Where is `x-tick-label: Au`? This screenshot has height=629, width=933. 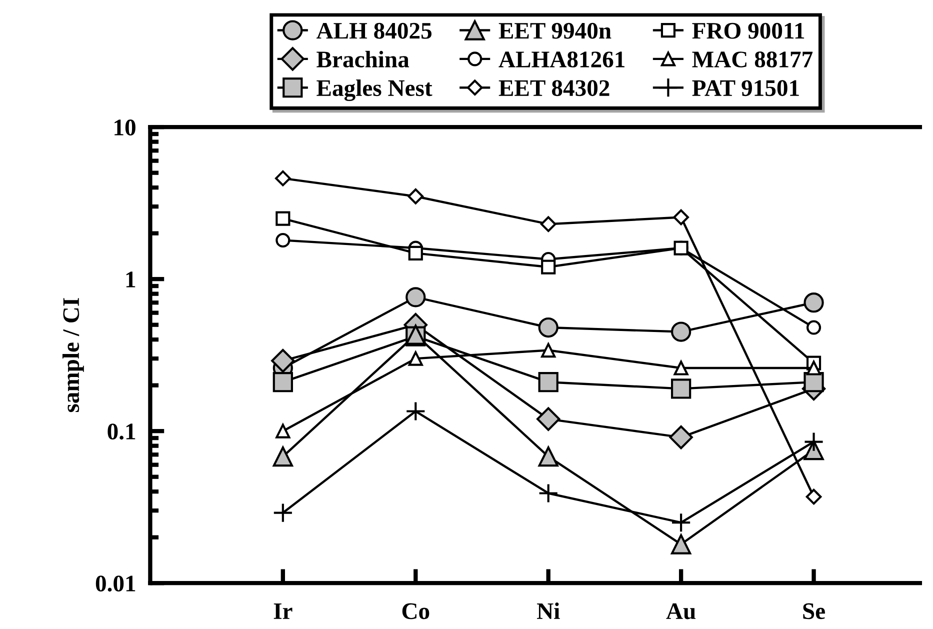 x-tick-label: Au is located at coordinates (681, 611).